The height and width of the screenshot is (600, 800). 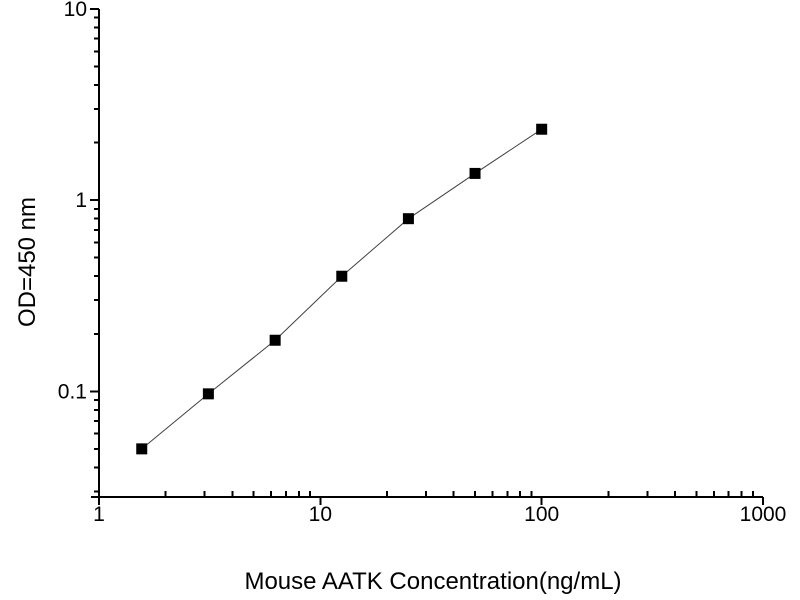 I want to click on y-tick-label: 10, so click(x=75, y=10).